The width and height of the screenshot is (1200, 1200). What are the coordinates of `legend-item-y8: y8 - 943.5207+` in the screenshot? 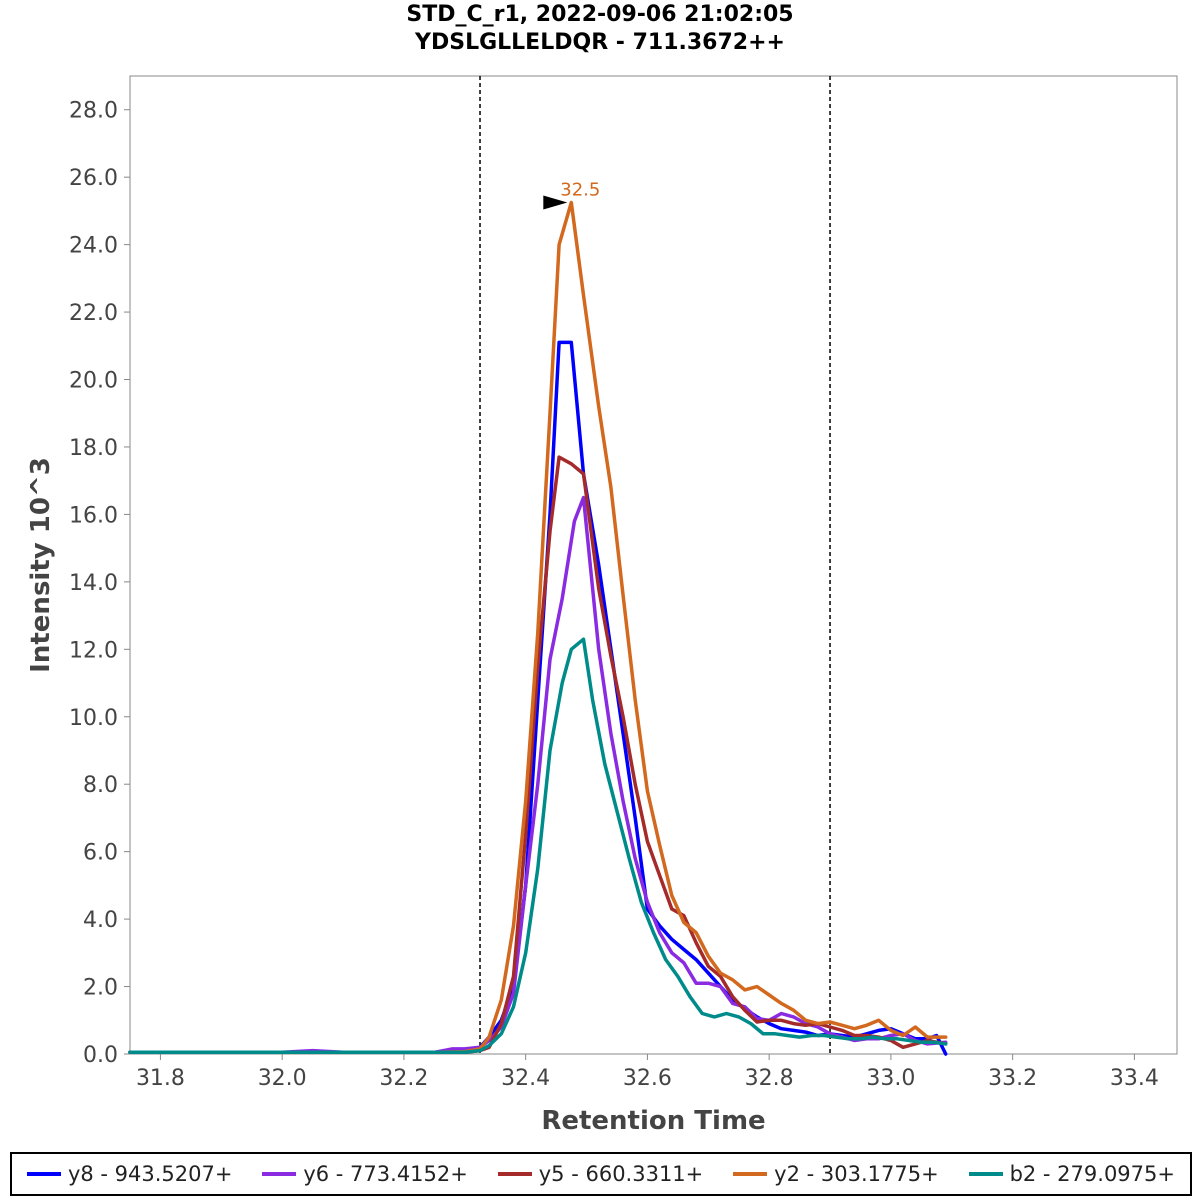 It's located at (129, 1174).